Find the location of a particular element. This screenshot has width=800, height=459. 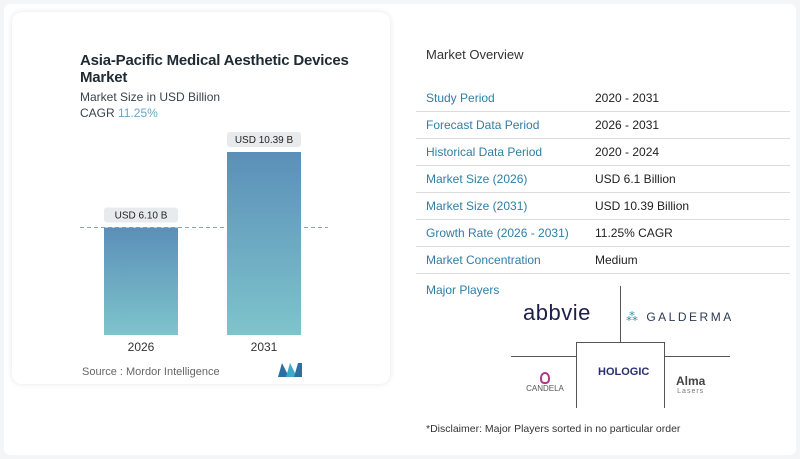

data-label: USD 6.10 B is located at coordinates (141, 216).